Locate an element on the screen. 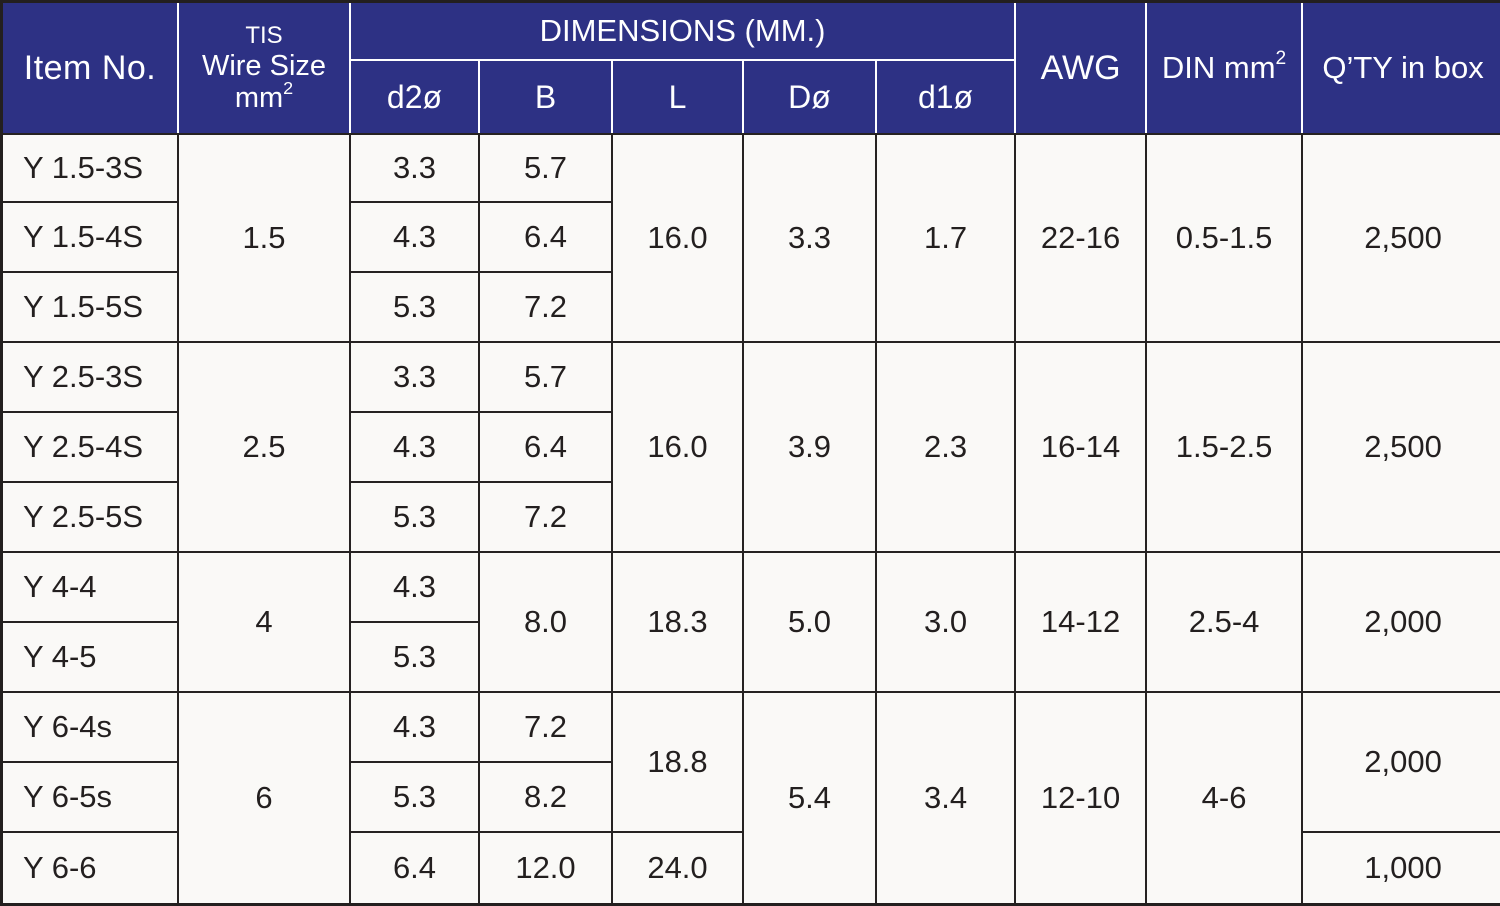  cell-d1: 3.0 is located at coordinates (947, 623).